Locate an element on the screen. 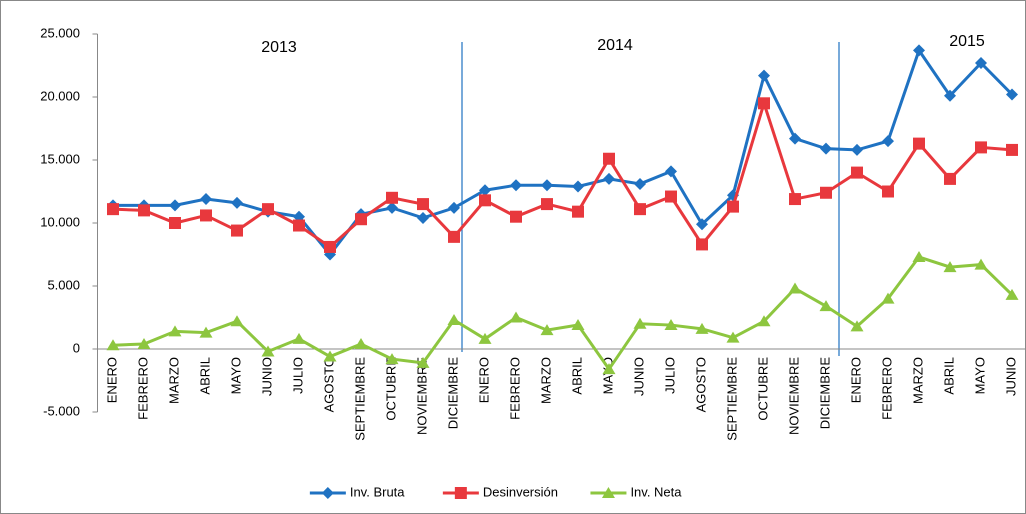  y-tick-label: 5.000 is located at coordinates (63, 284).